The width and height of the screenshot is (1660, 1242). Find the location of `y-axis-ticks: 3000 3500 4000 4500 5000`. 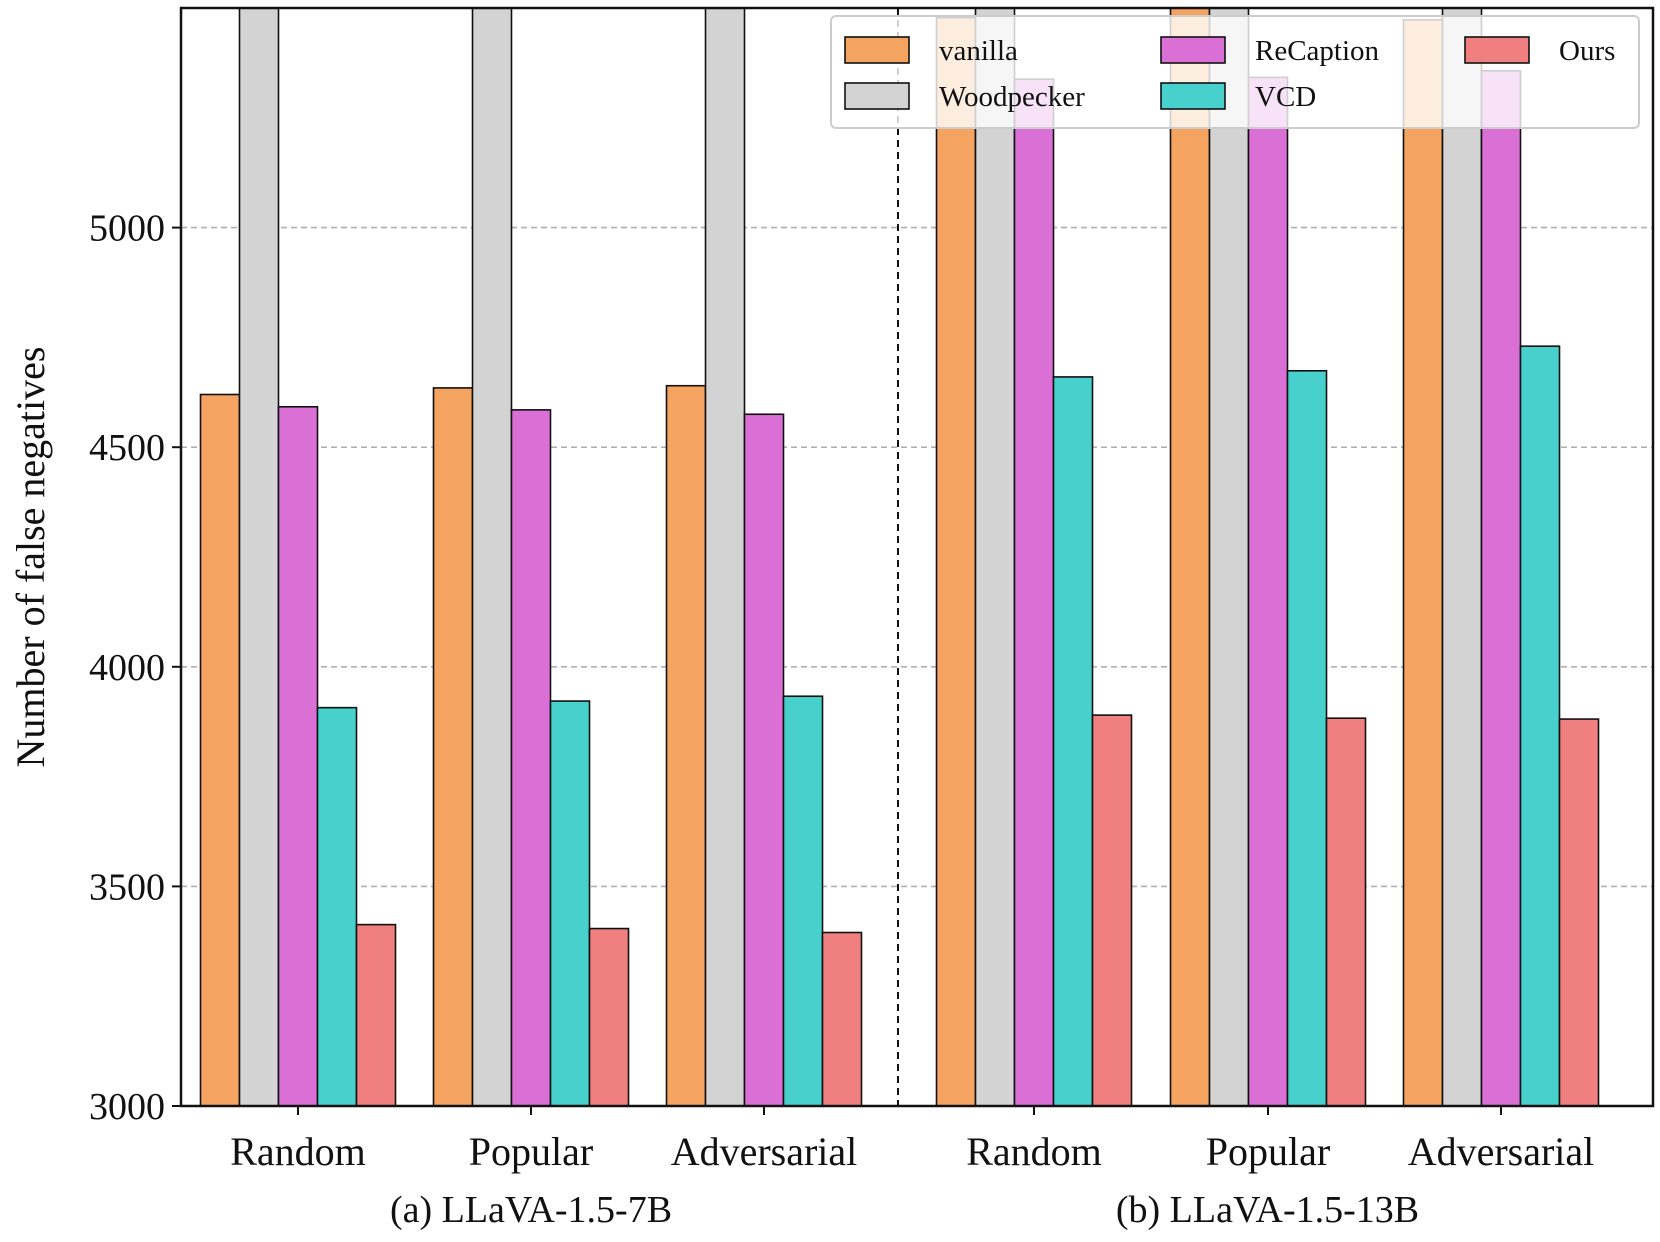

y-axis-ticks: 3000 3500 4000 4500 5000 is located at coordinates (135, 668).